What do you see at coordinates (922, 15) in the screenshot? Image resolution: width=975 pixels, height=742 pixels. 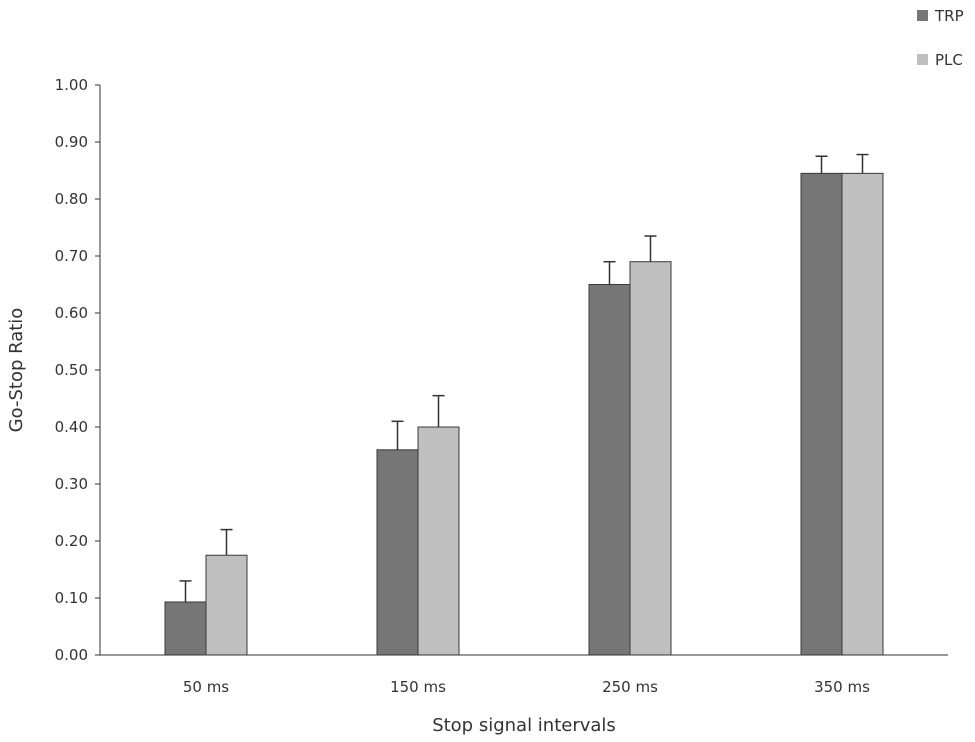 I see `legend-swatch-trp` at bounding box center [922, 15].